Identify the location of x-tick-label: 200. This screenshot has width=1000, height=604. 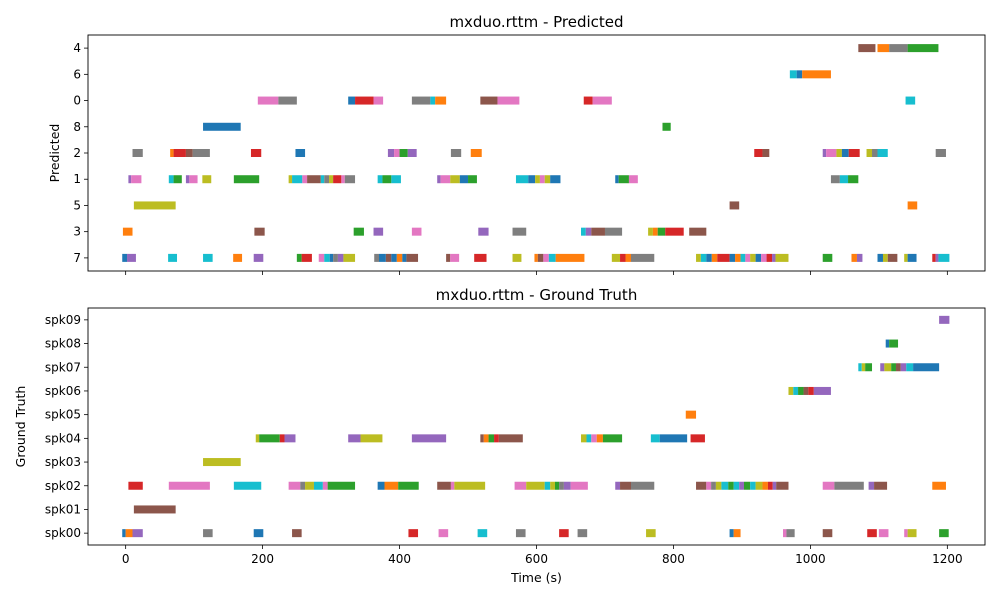
(262, 559).